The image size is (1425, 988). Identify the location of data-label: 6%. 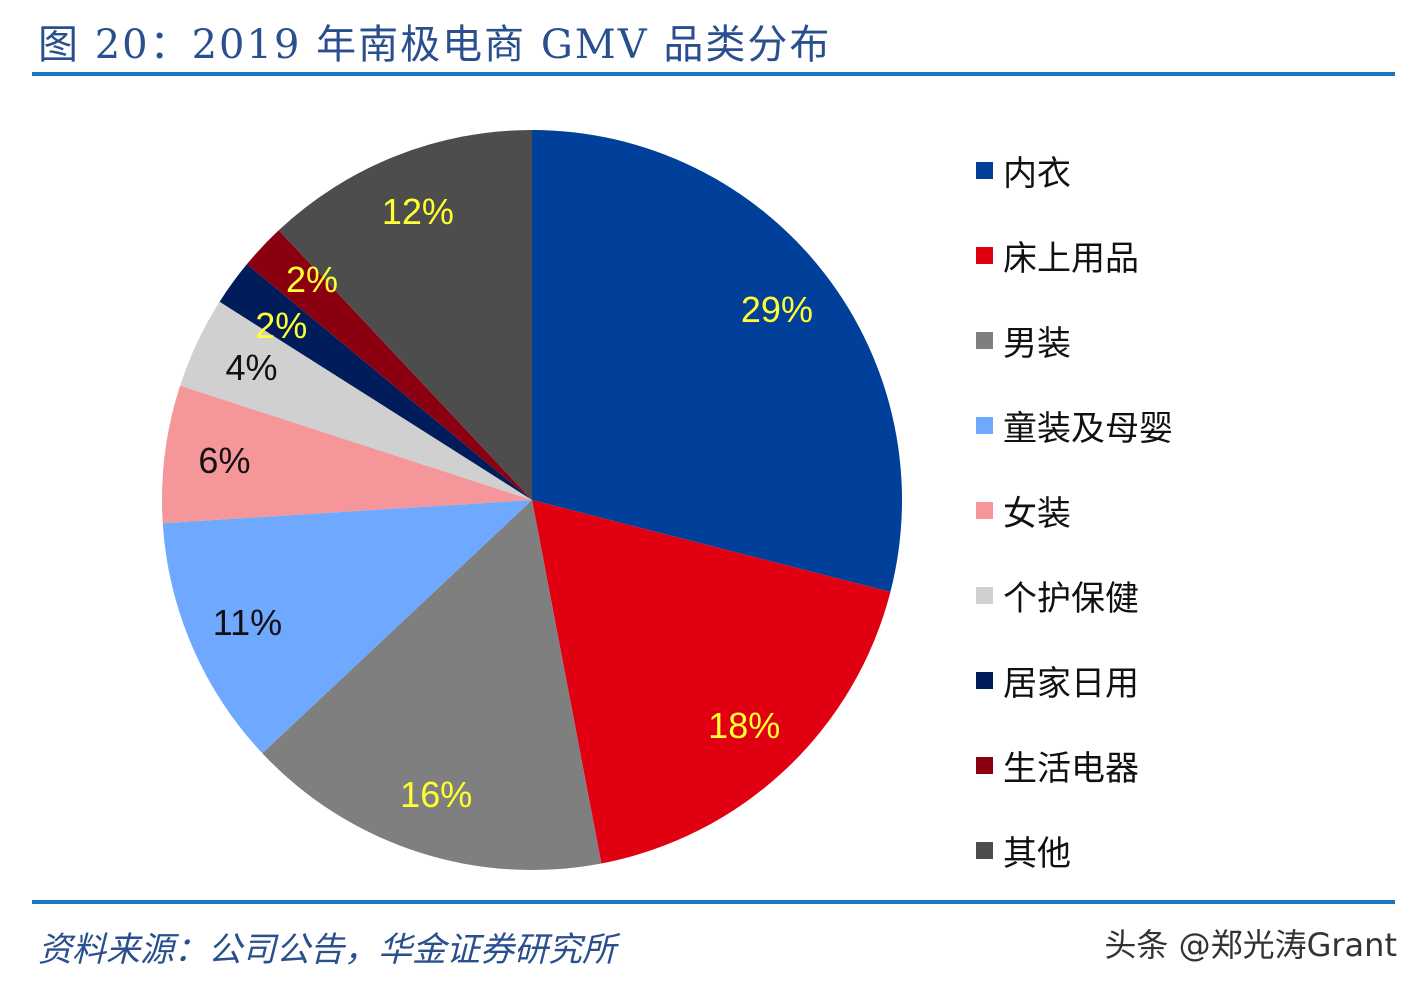
(224, 460).